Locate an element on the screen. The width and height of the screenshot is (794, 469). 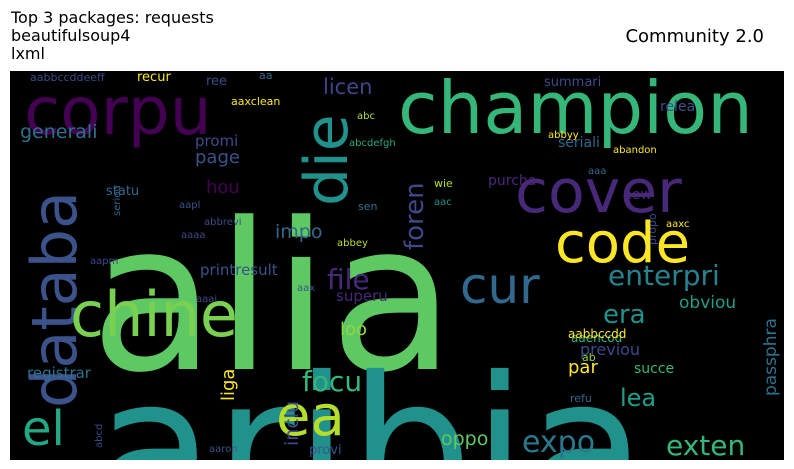
word-obviou: obviou is located at coordinates (707, 303).